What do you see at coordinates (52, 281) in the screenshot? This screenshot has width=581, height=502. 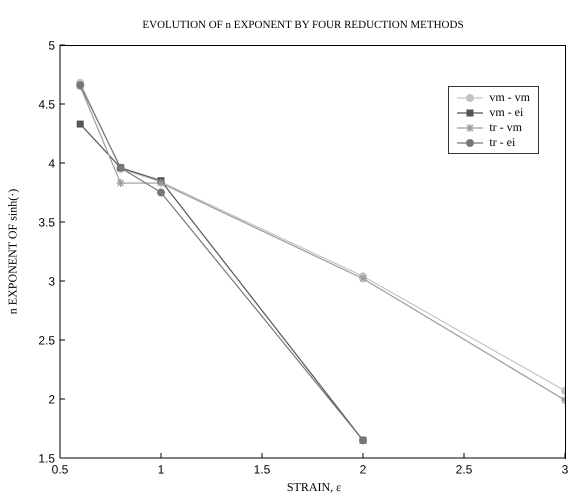 I see `y-tick-label: 3` at bounding box center [52, 281].